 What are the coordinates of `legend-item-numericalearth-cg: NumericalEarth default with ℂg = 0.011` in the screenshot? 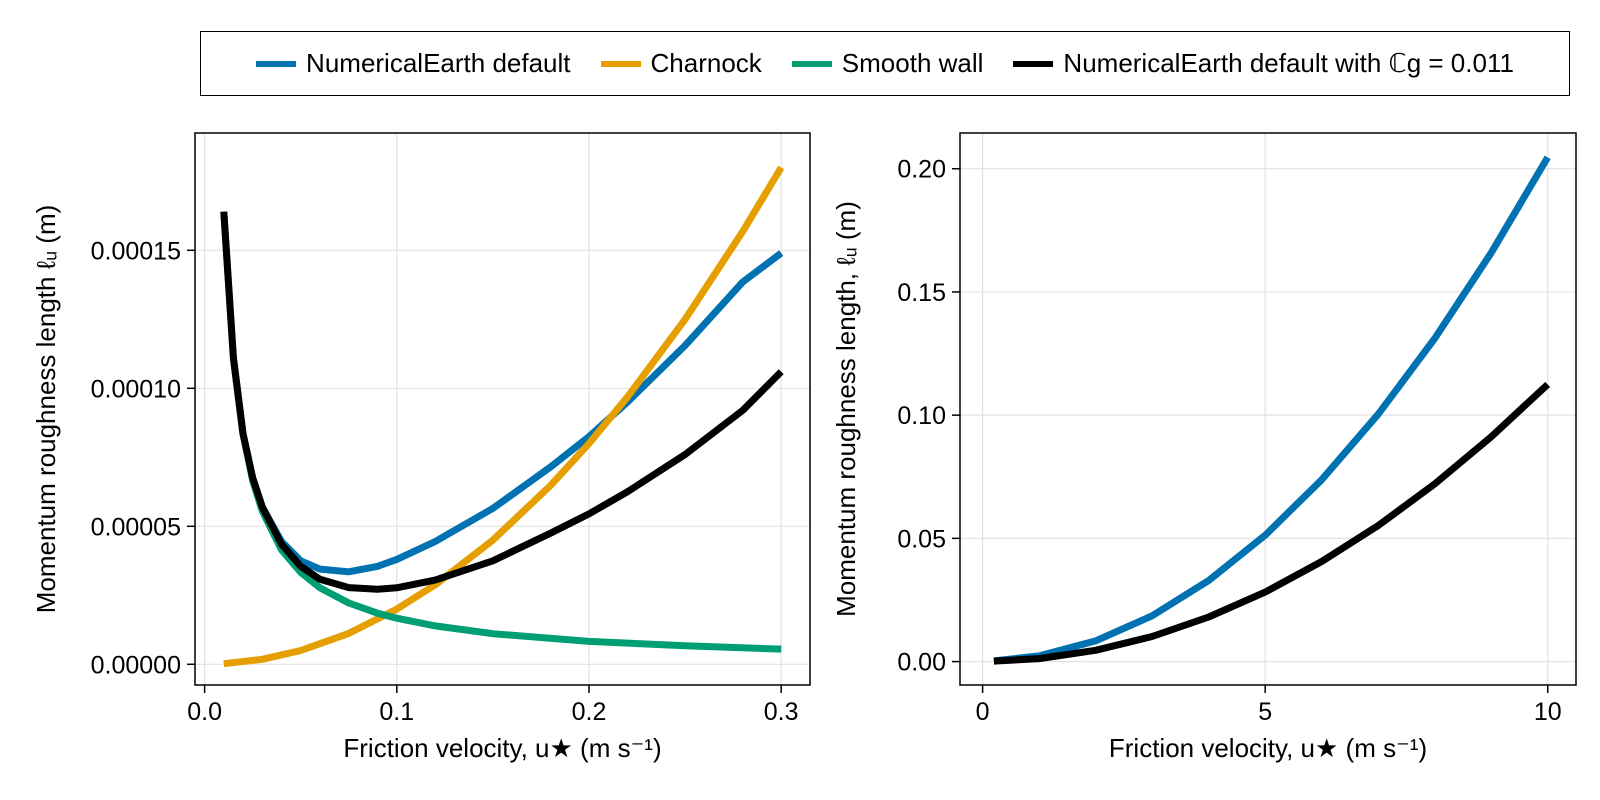 It's located at (1263, 63).